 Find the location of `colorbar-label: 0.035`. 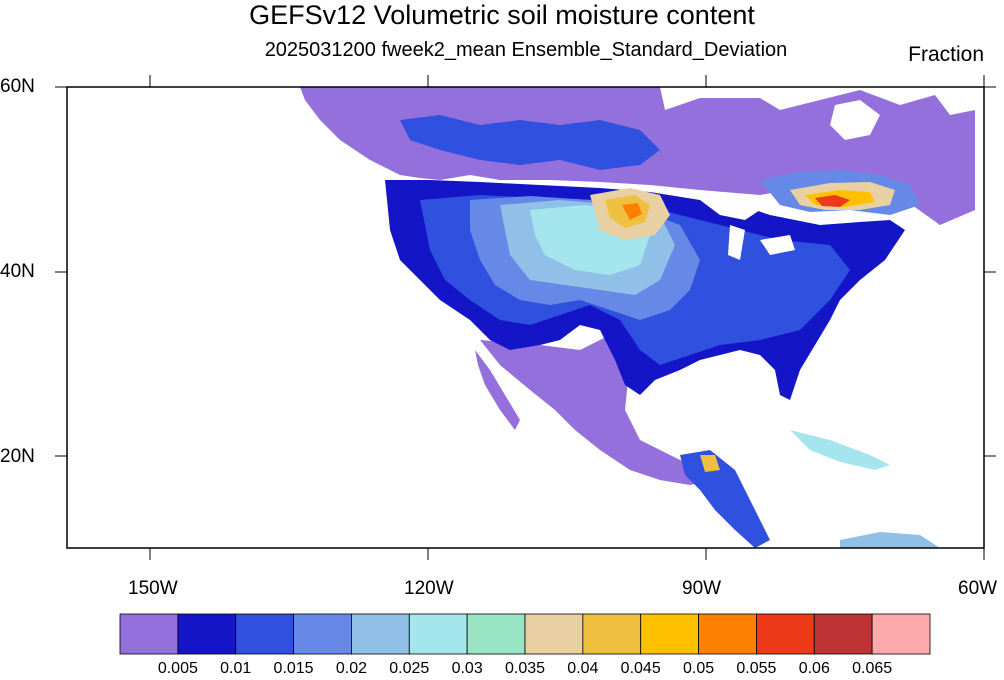

colorbar-label: 0.035 is located at coordinates (525, 668).